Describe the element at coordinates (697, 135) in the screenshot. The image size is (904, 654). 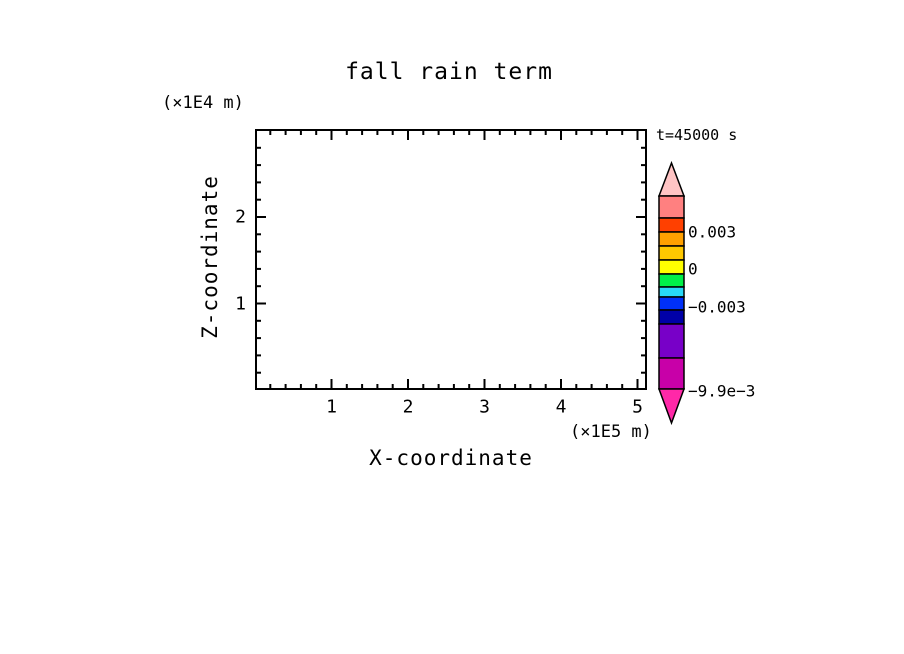
I see `time-annotation: t=45000 s` at that location.